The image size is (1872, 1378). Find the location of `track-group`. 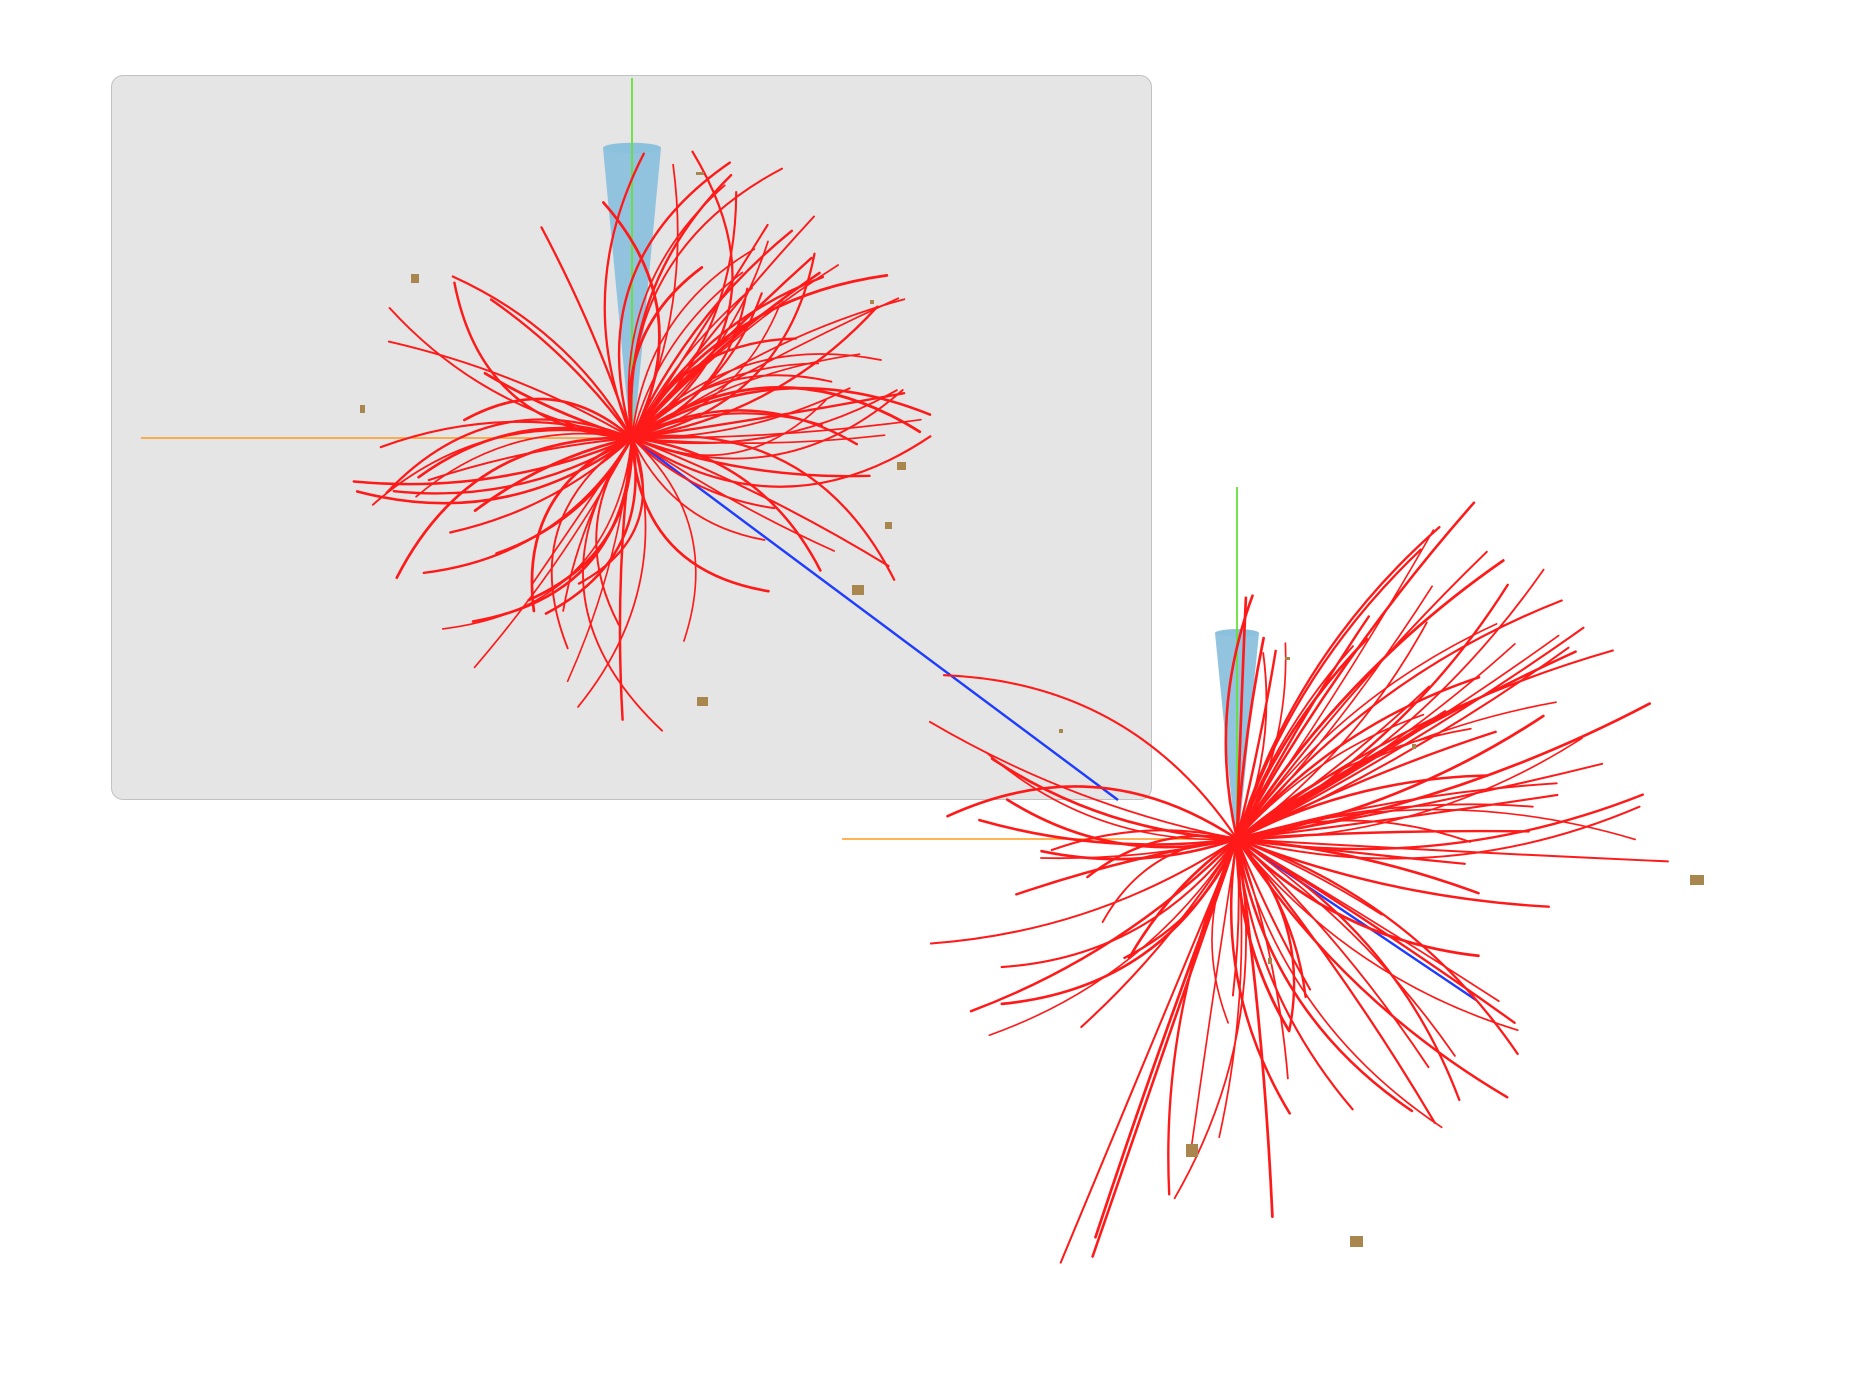

track-group is located at coordinates (642, 441).